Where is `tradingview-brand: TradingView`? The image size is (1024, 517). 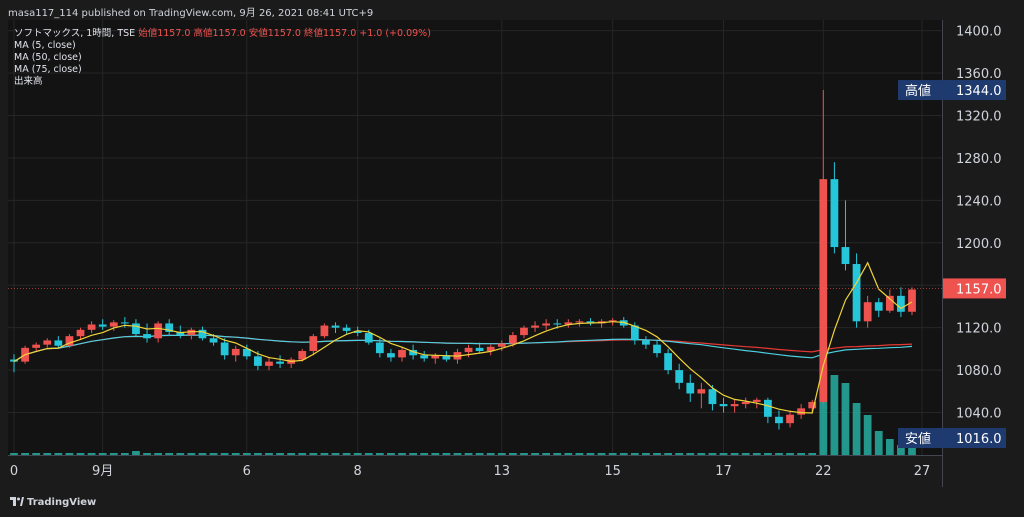
tradingview-brand: TradingView is located at coordinates (53, 502).